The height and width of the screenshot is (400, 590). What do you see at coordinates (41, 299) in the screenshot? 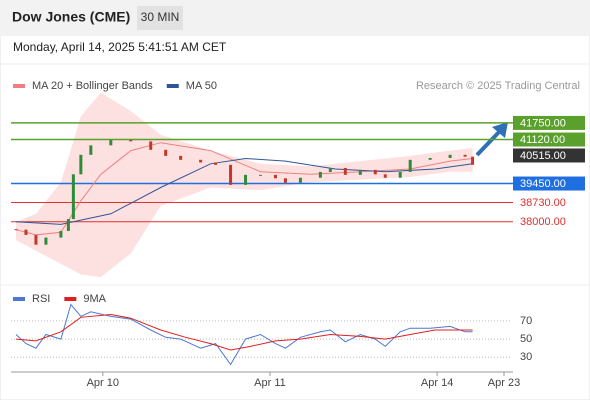
I see `legend-label: RSI` at bounding box center [41, 299].